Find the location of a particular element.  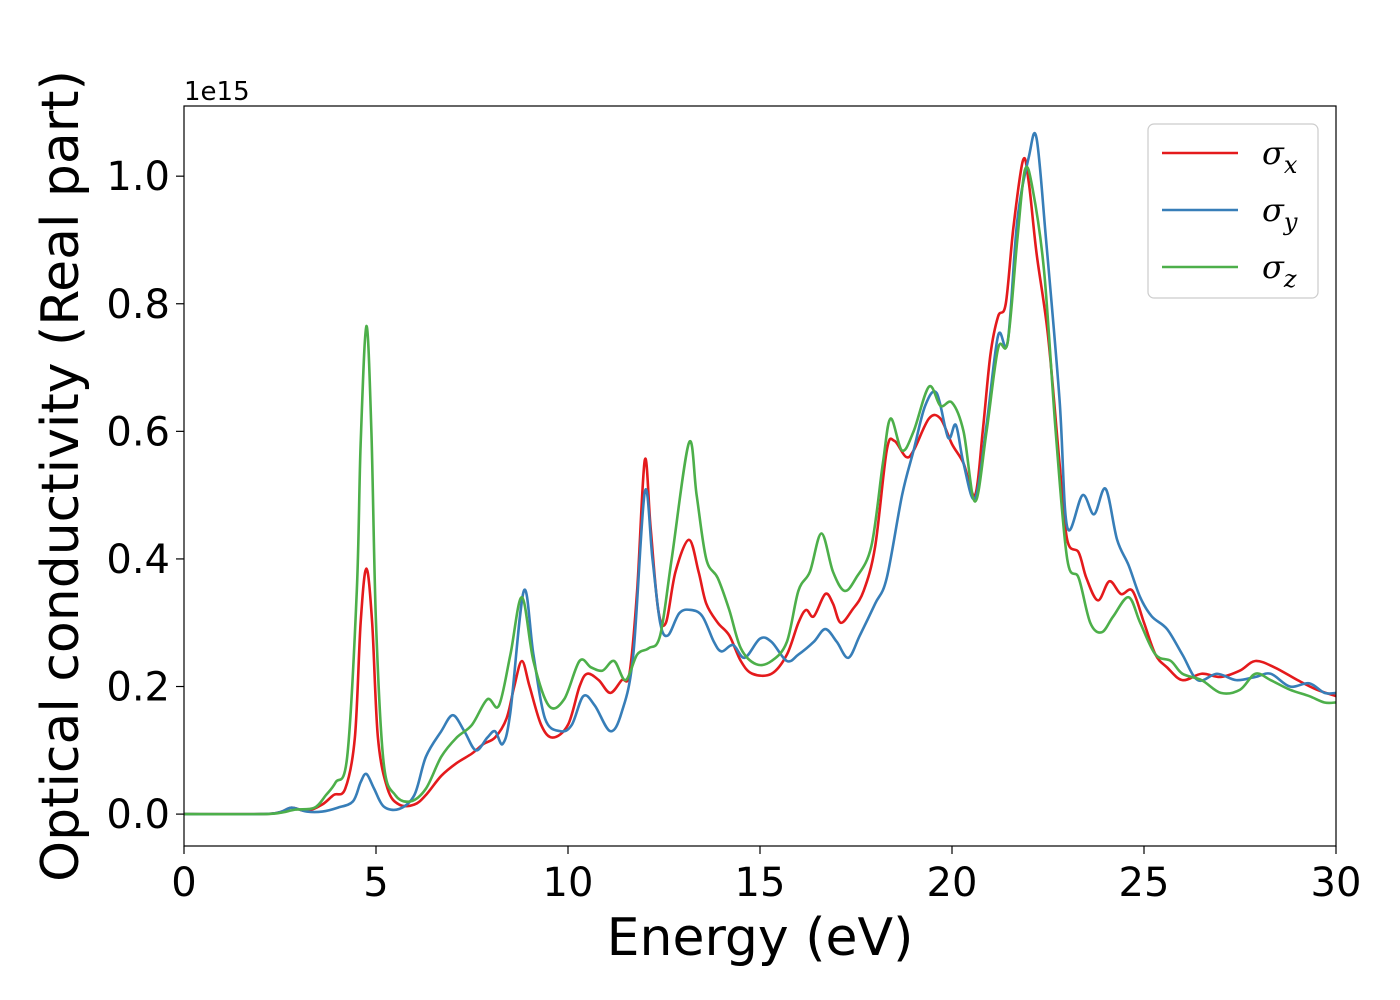

y-tick-label: 0.0 is located at coordinates (138, 815).